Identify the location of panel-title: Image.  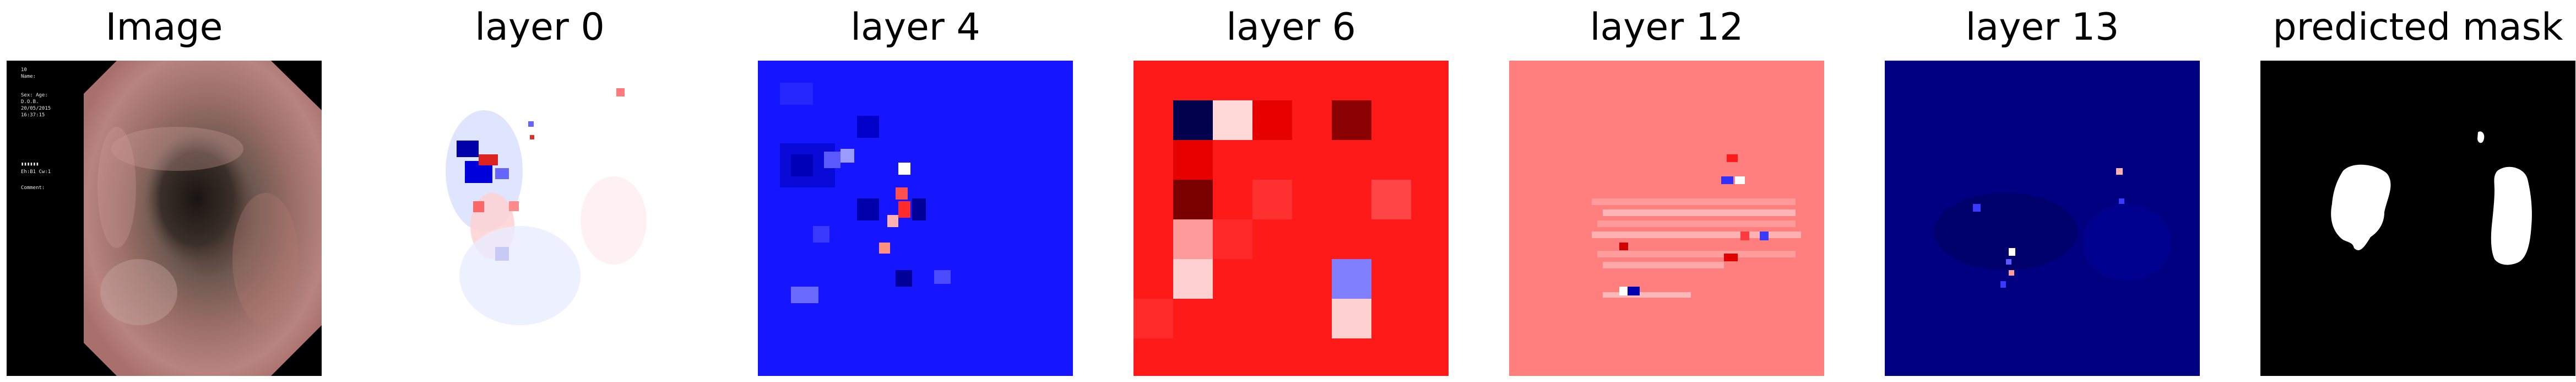
(164, 27).